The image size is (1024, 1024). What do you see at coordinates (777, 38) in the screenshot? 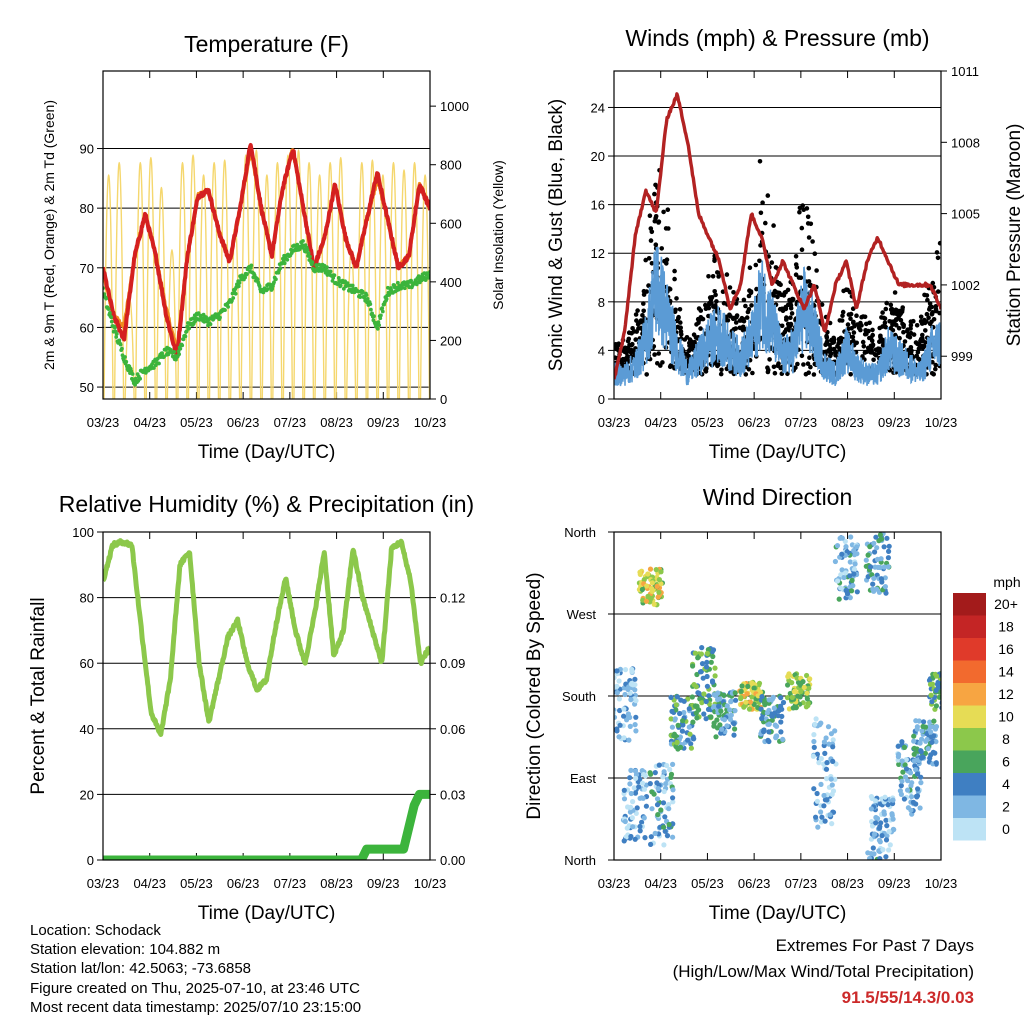
I see `chart-title: Winds (mph) & Pressure (mb)` at bounding box center [777, 38].